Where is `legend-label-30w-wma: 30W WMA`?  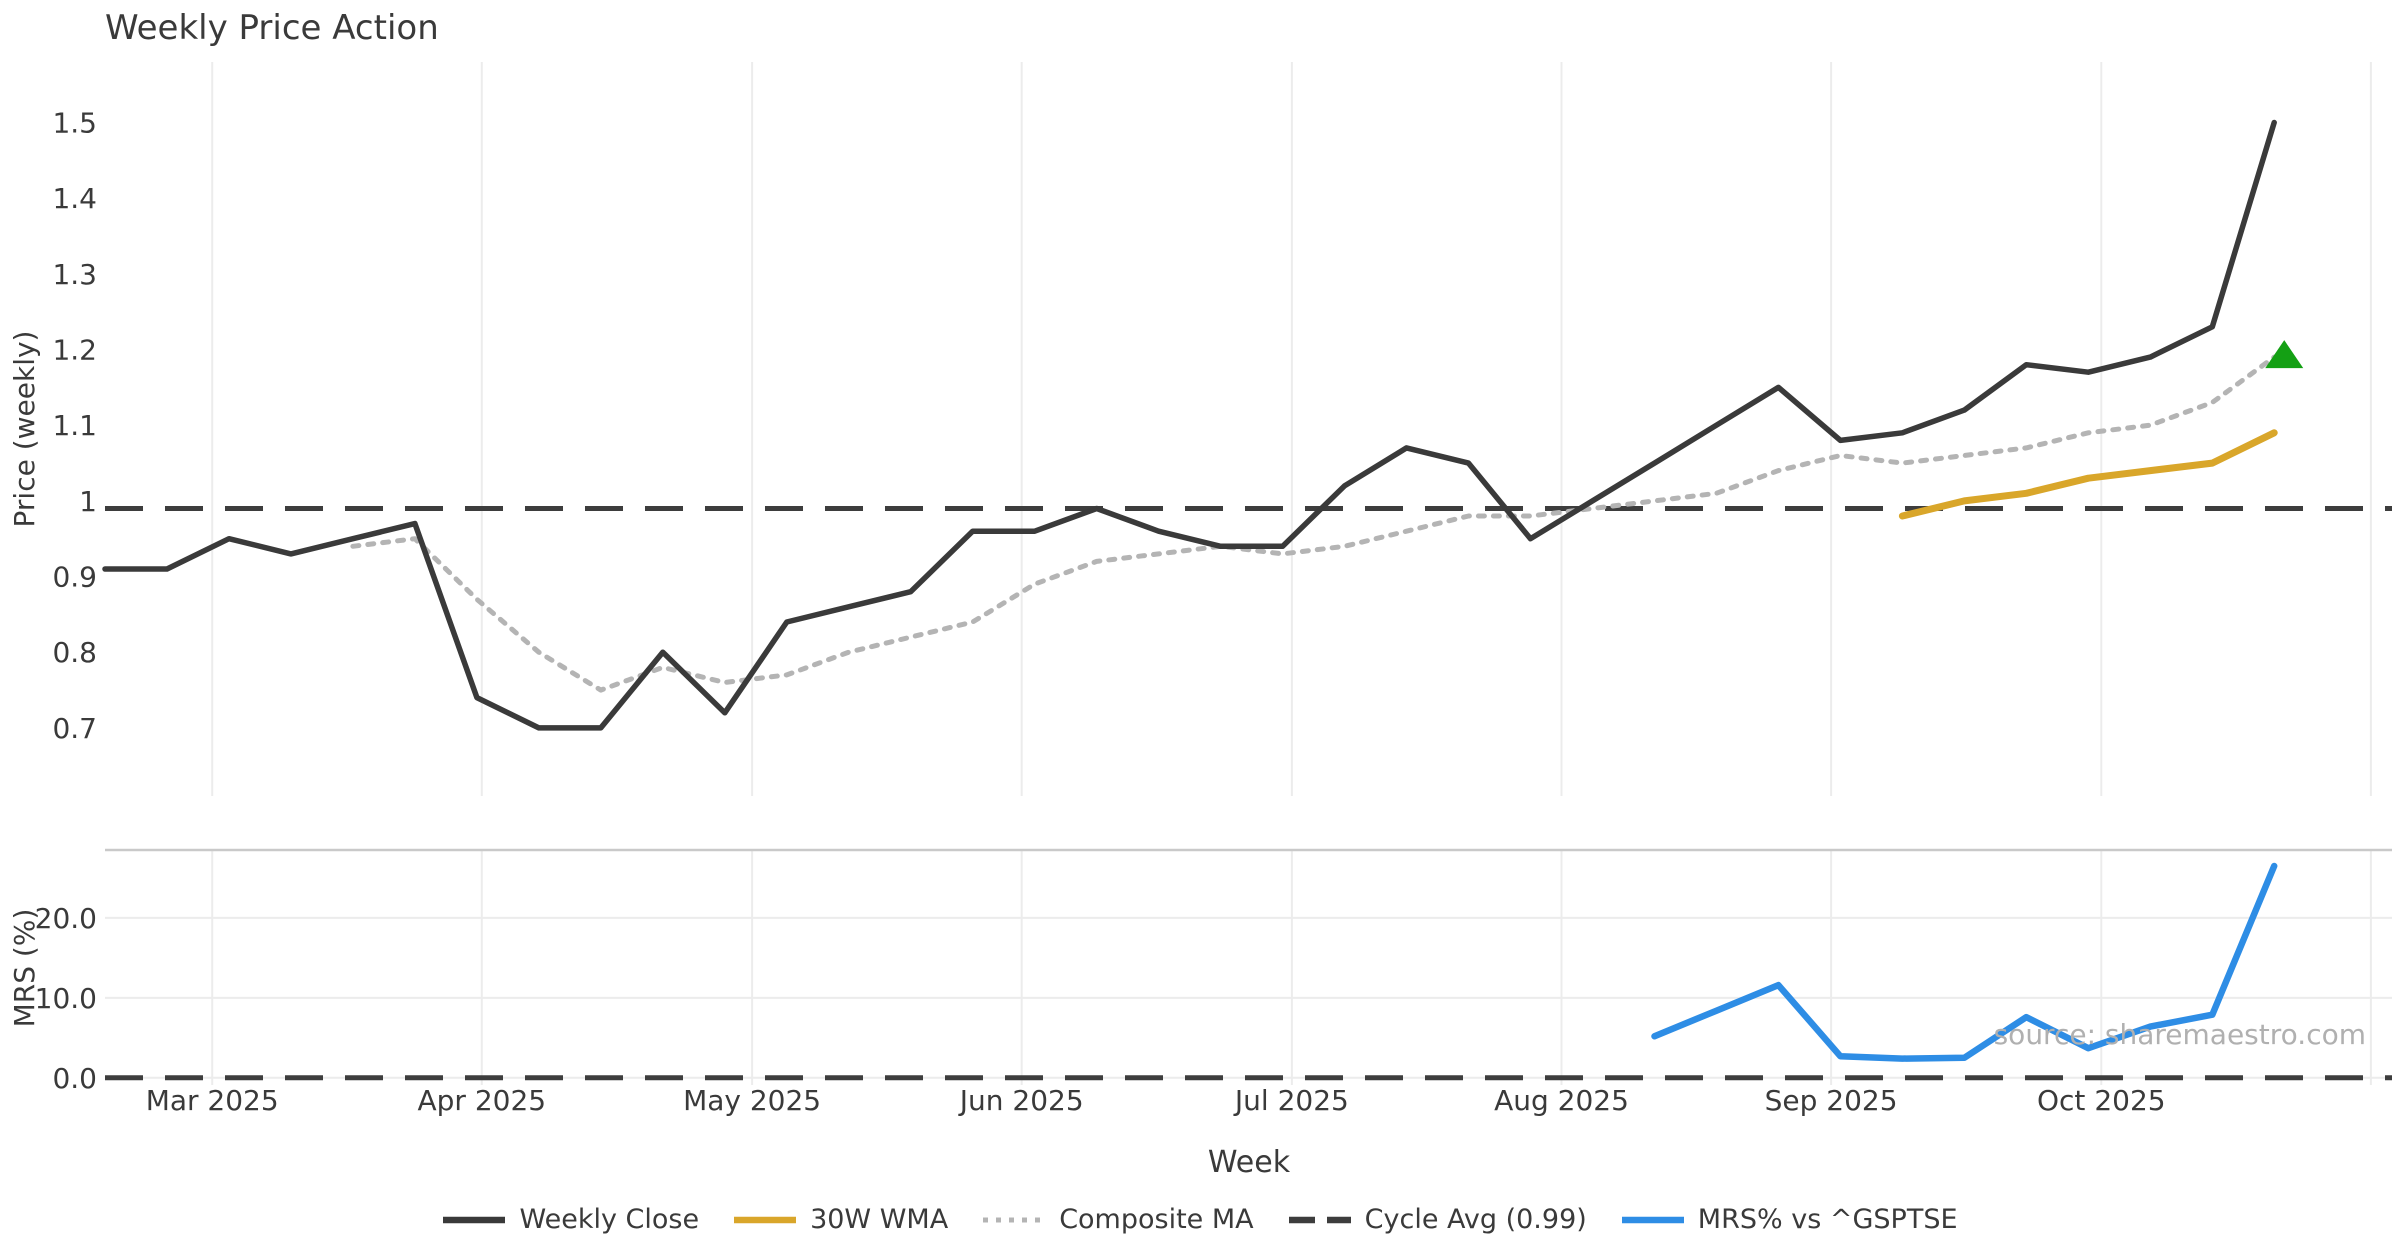 legend-label-30w-wma: 30W WMA is located at coordinates (879, 1219).